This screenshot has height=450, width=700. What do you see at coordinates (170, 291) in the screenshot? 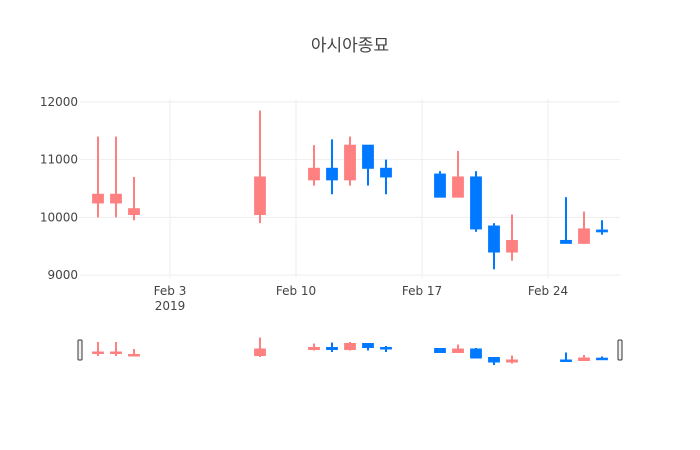
I see `x-tick-label: Feb 3` at bounding box center [170, 291].